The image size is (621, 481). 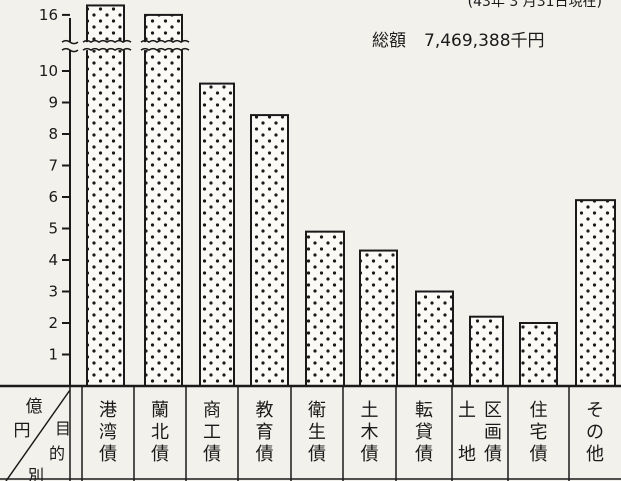 I want to click on category-char: 他, so click(x=595, y=454).